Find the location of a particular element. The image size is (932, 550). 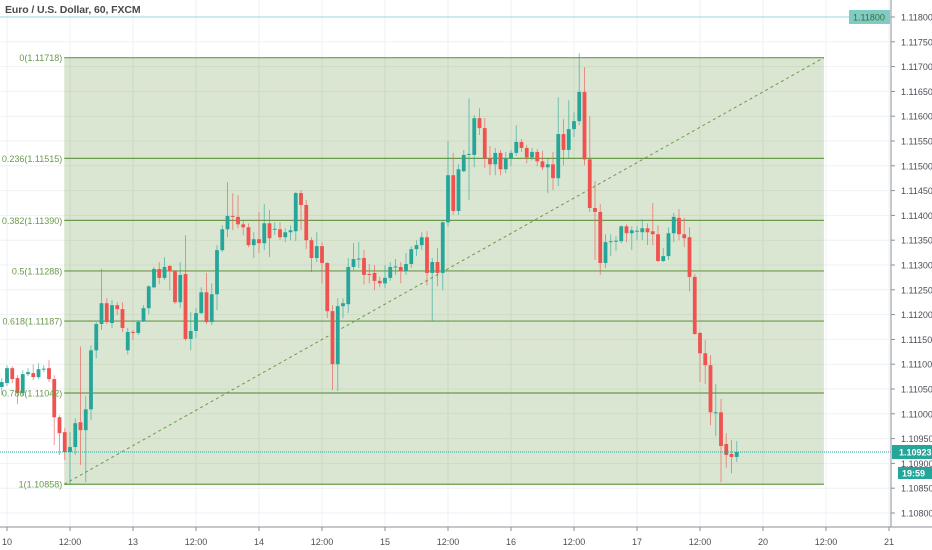

horizontal-line-price-label: 1.11800 is located at coordinates (869, 18).